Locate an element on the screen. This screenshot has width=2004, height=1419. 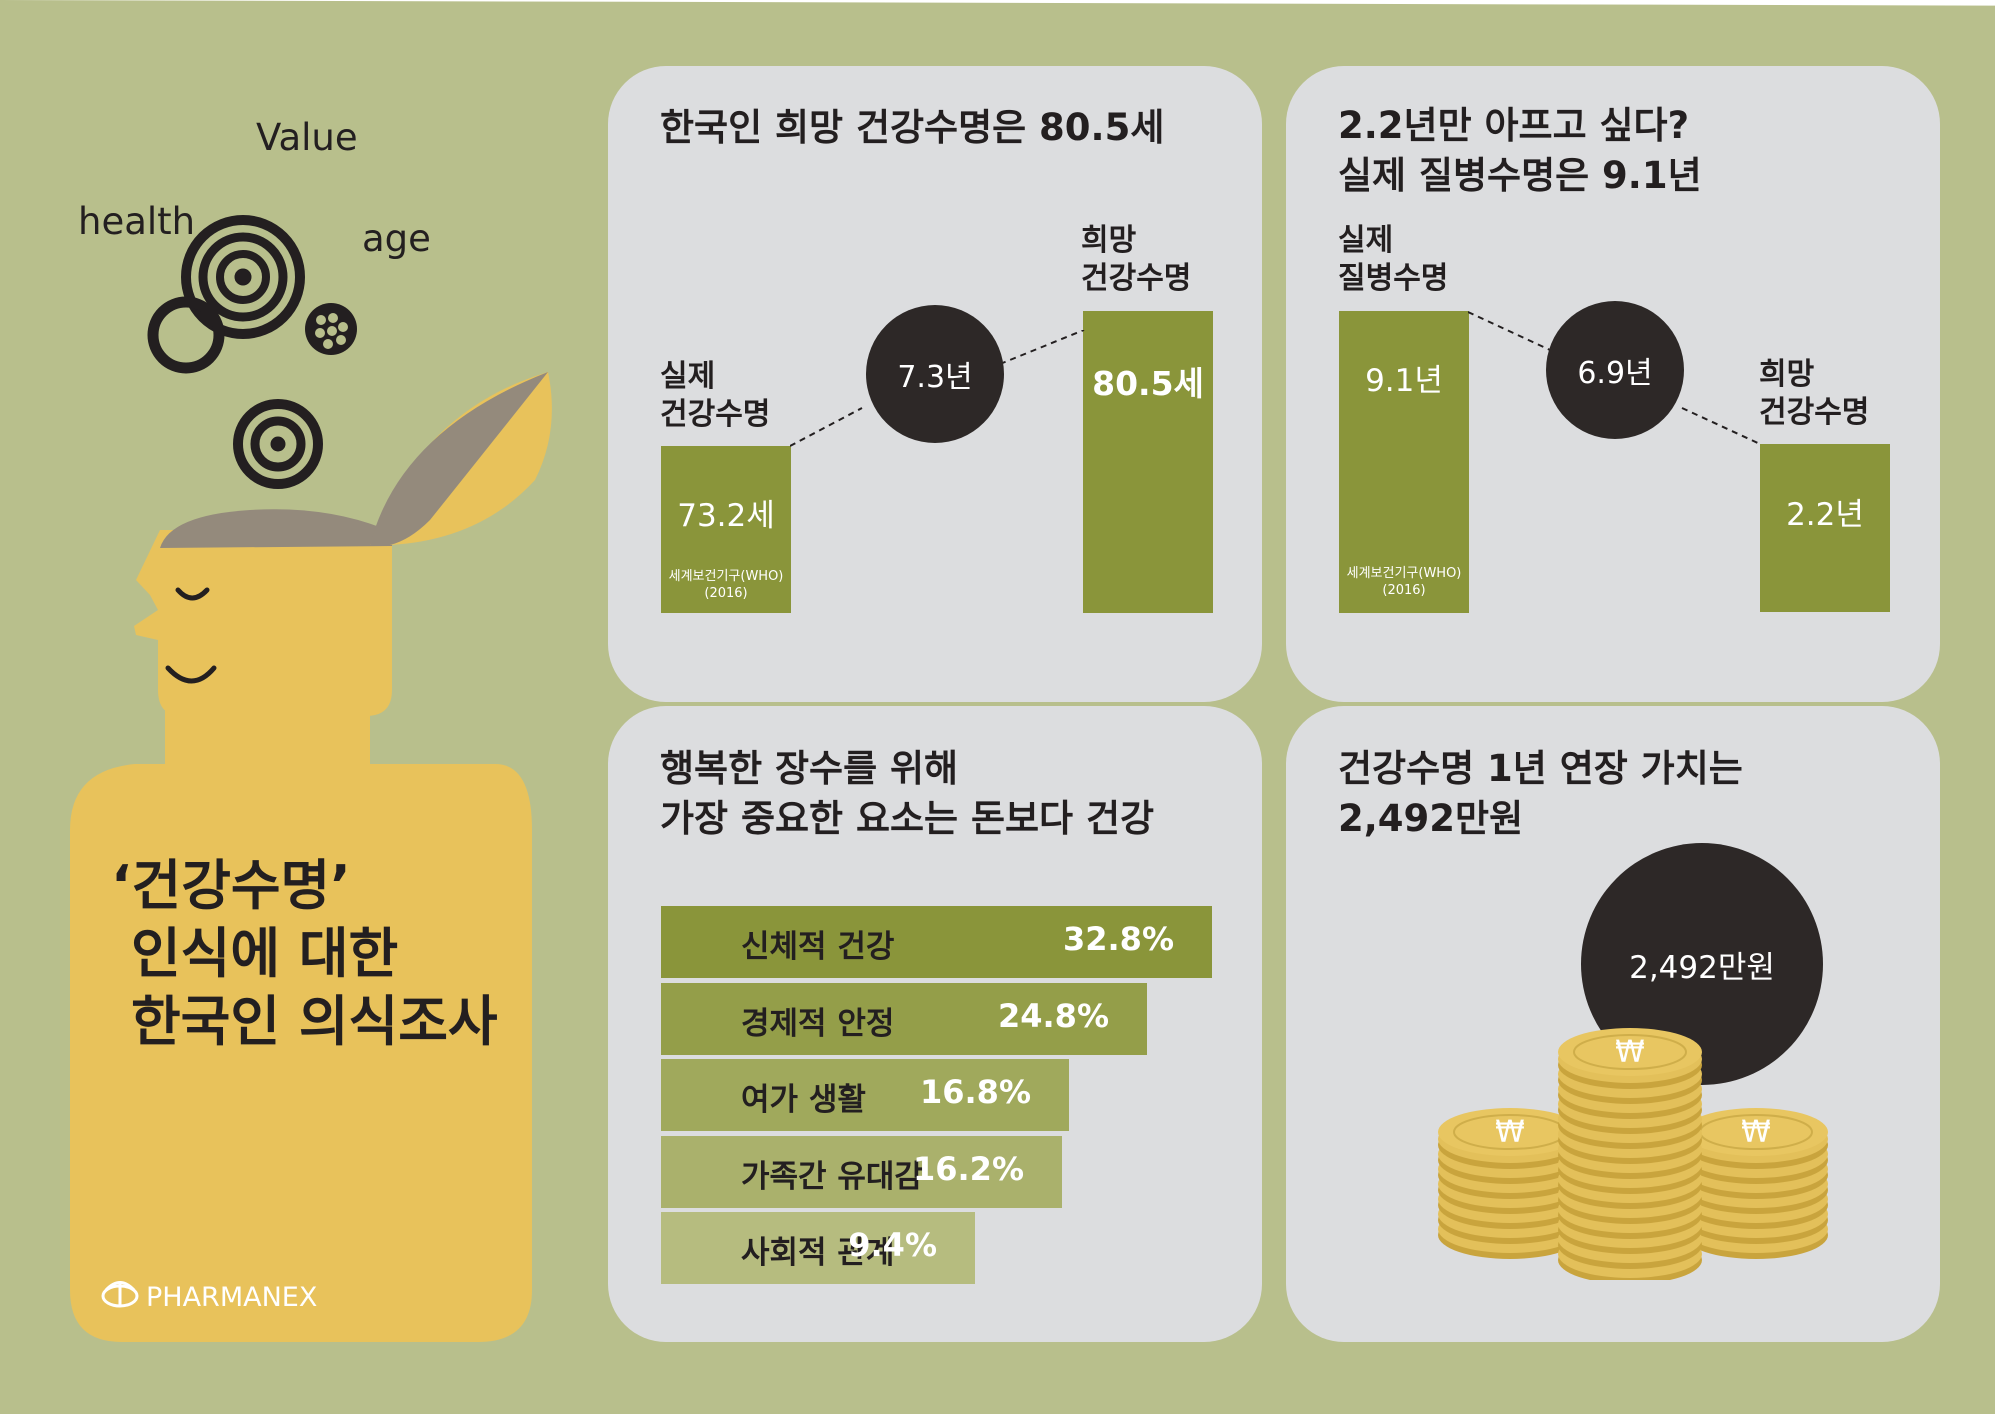
spiral-small-icon is located at coordinates (278, 444).